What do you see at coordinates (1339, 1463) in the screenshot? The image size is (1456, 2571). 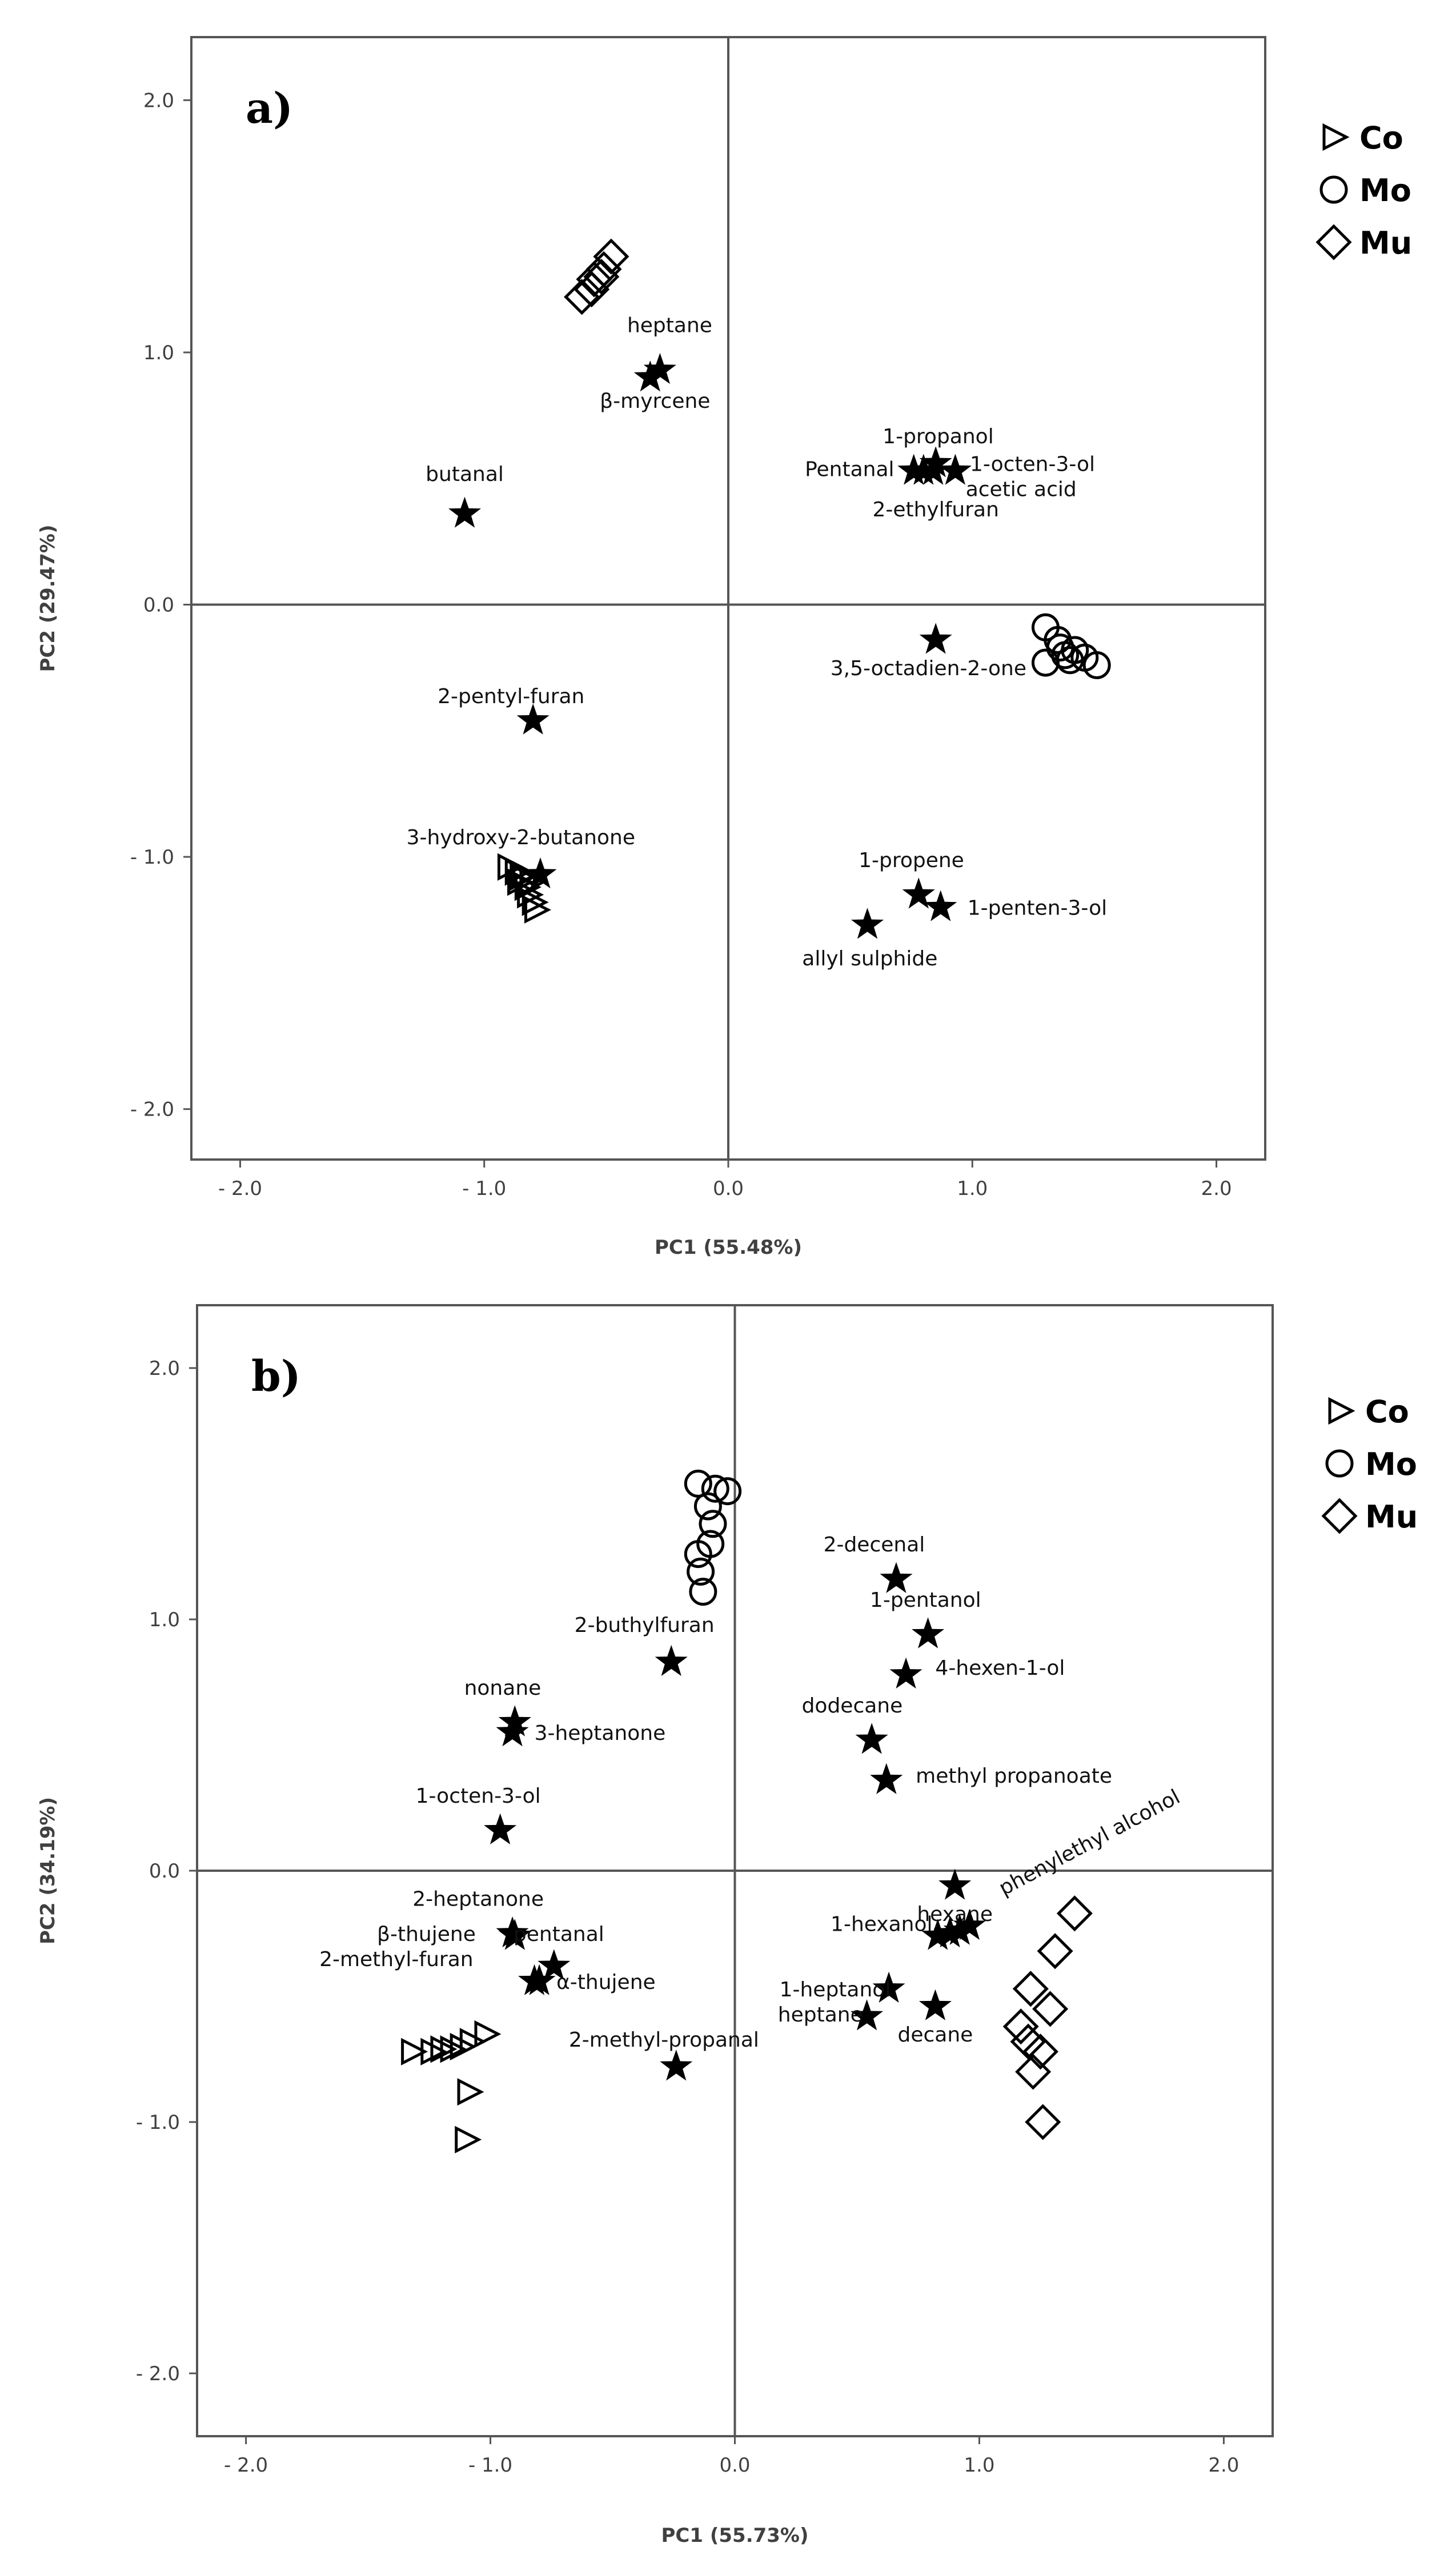 I see `legend-marker-mo` at bounding box center [1339, 1463].